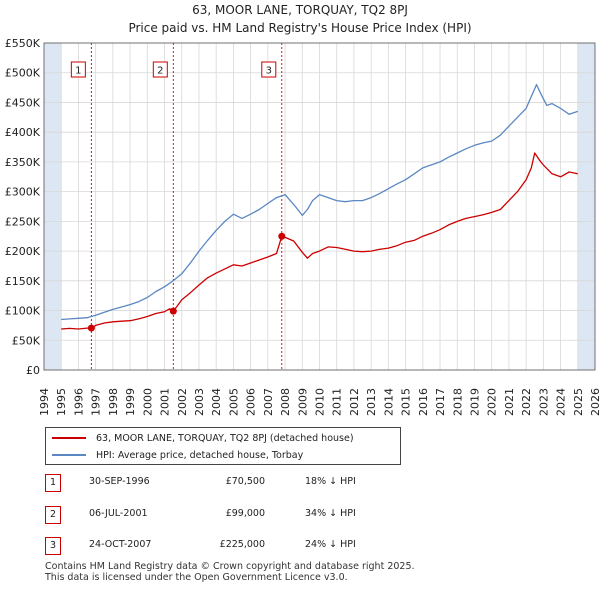 Image resolution: width=600 pixels, height=590 pixels. I want to click on y-tick-label: £100K, so click(23, 311).